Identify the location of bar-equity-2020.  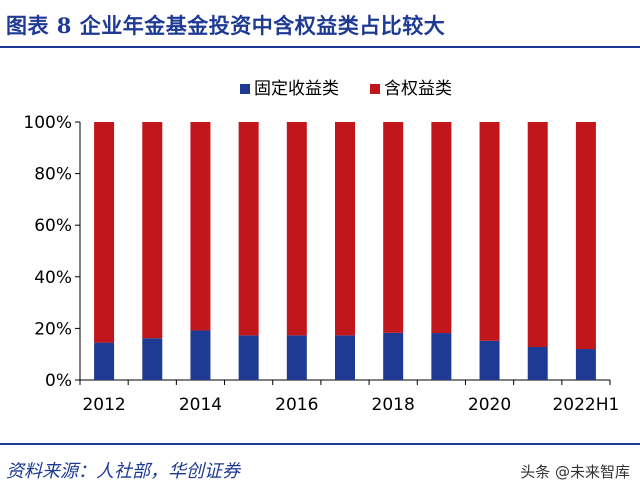
(489, 231).